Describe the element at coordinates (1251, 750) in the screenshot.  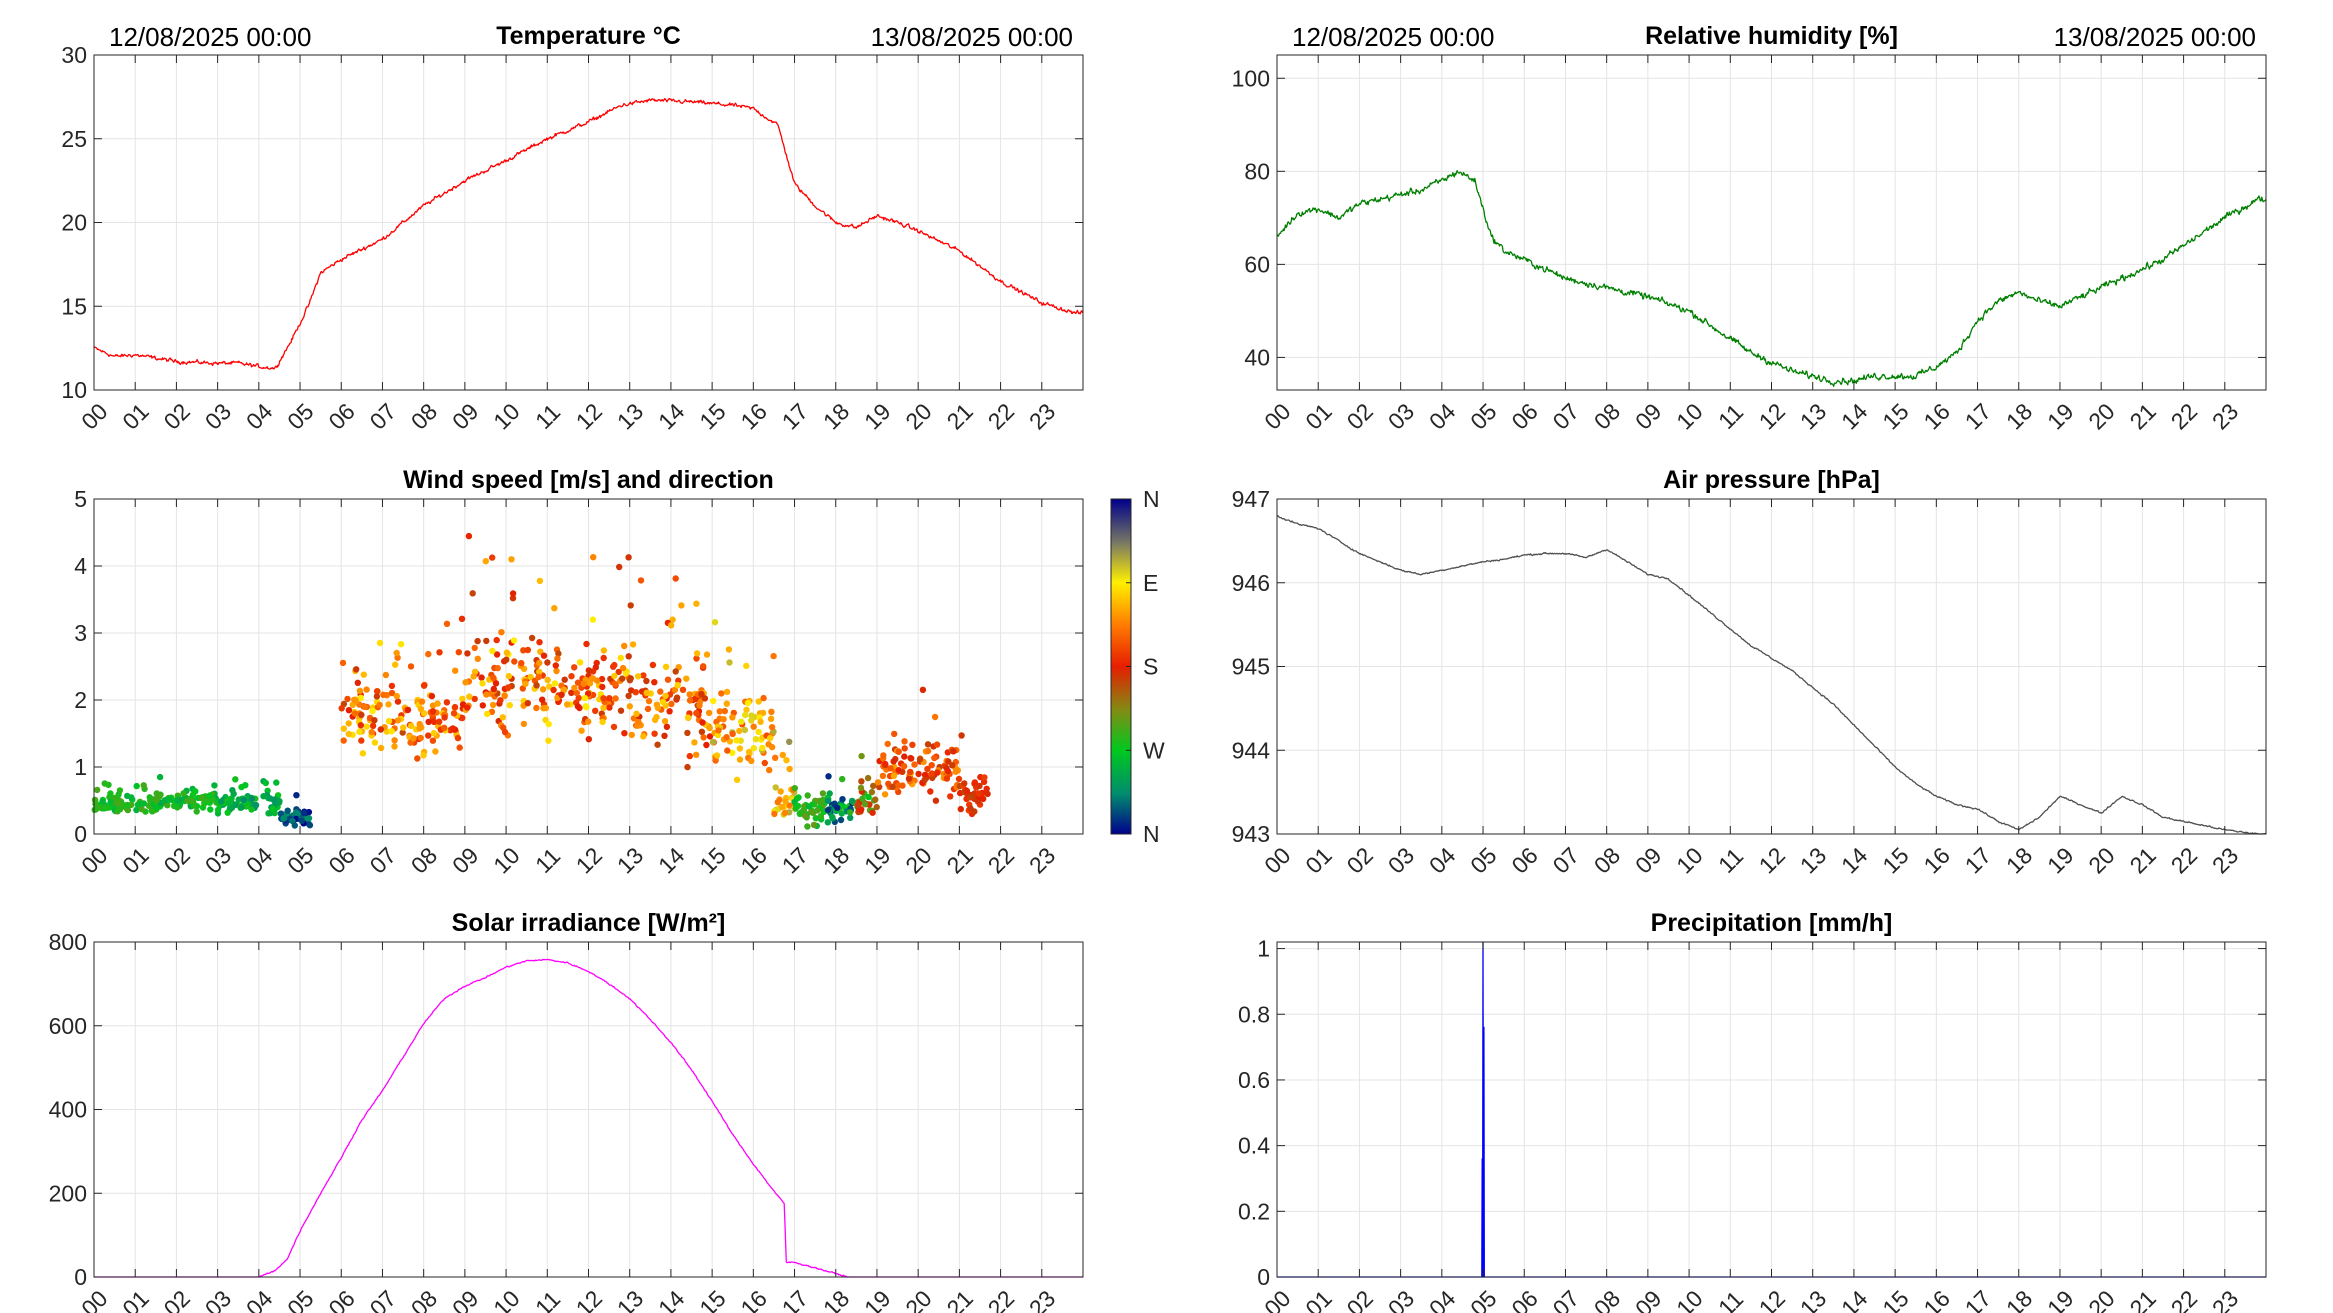
I see `y-tick-label: 944` at that location.